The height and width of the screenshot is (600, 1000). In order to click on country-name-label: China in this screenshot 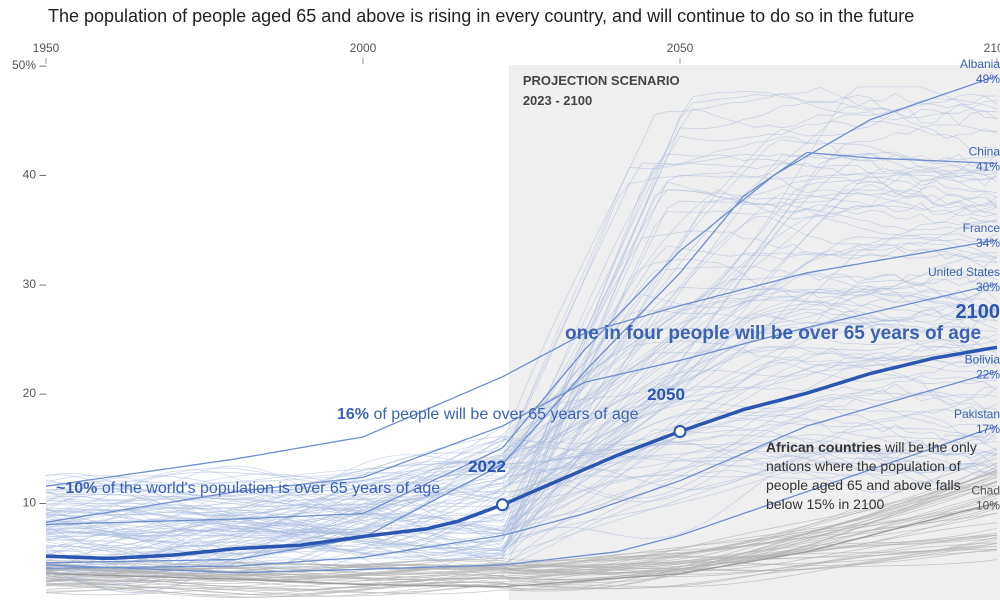, I will do `click(984, 151)`.